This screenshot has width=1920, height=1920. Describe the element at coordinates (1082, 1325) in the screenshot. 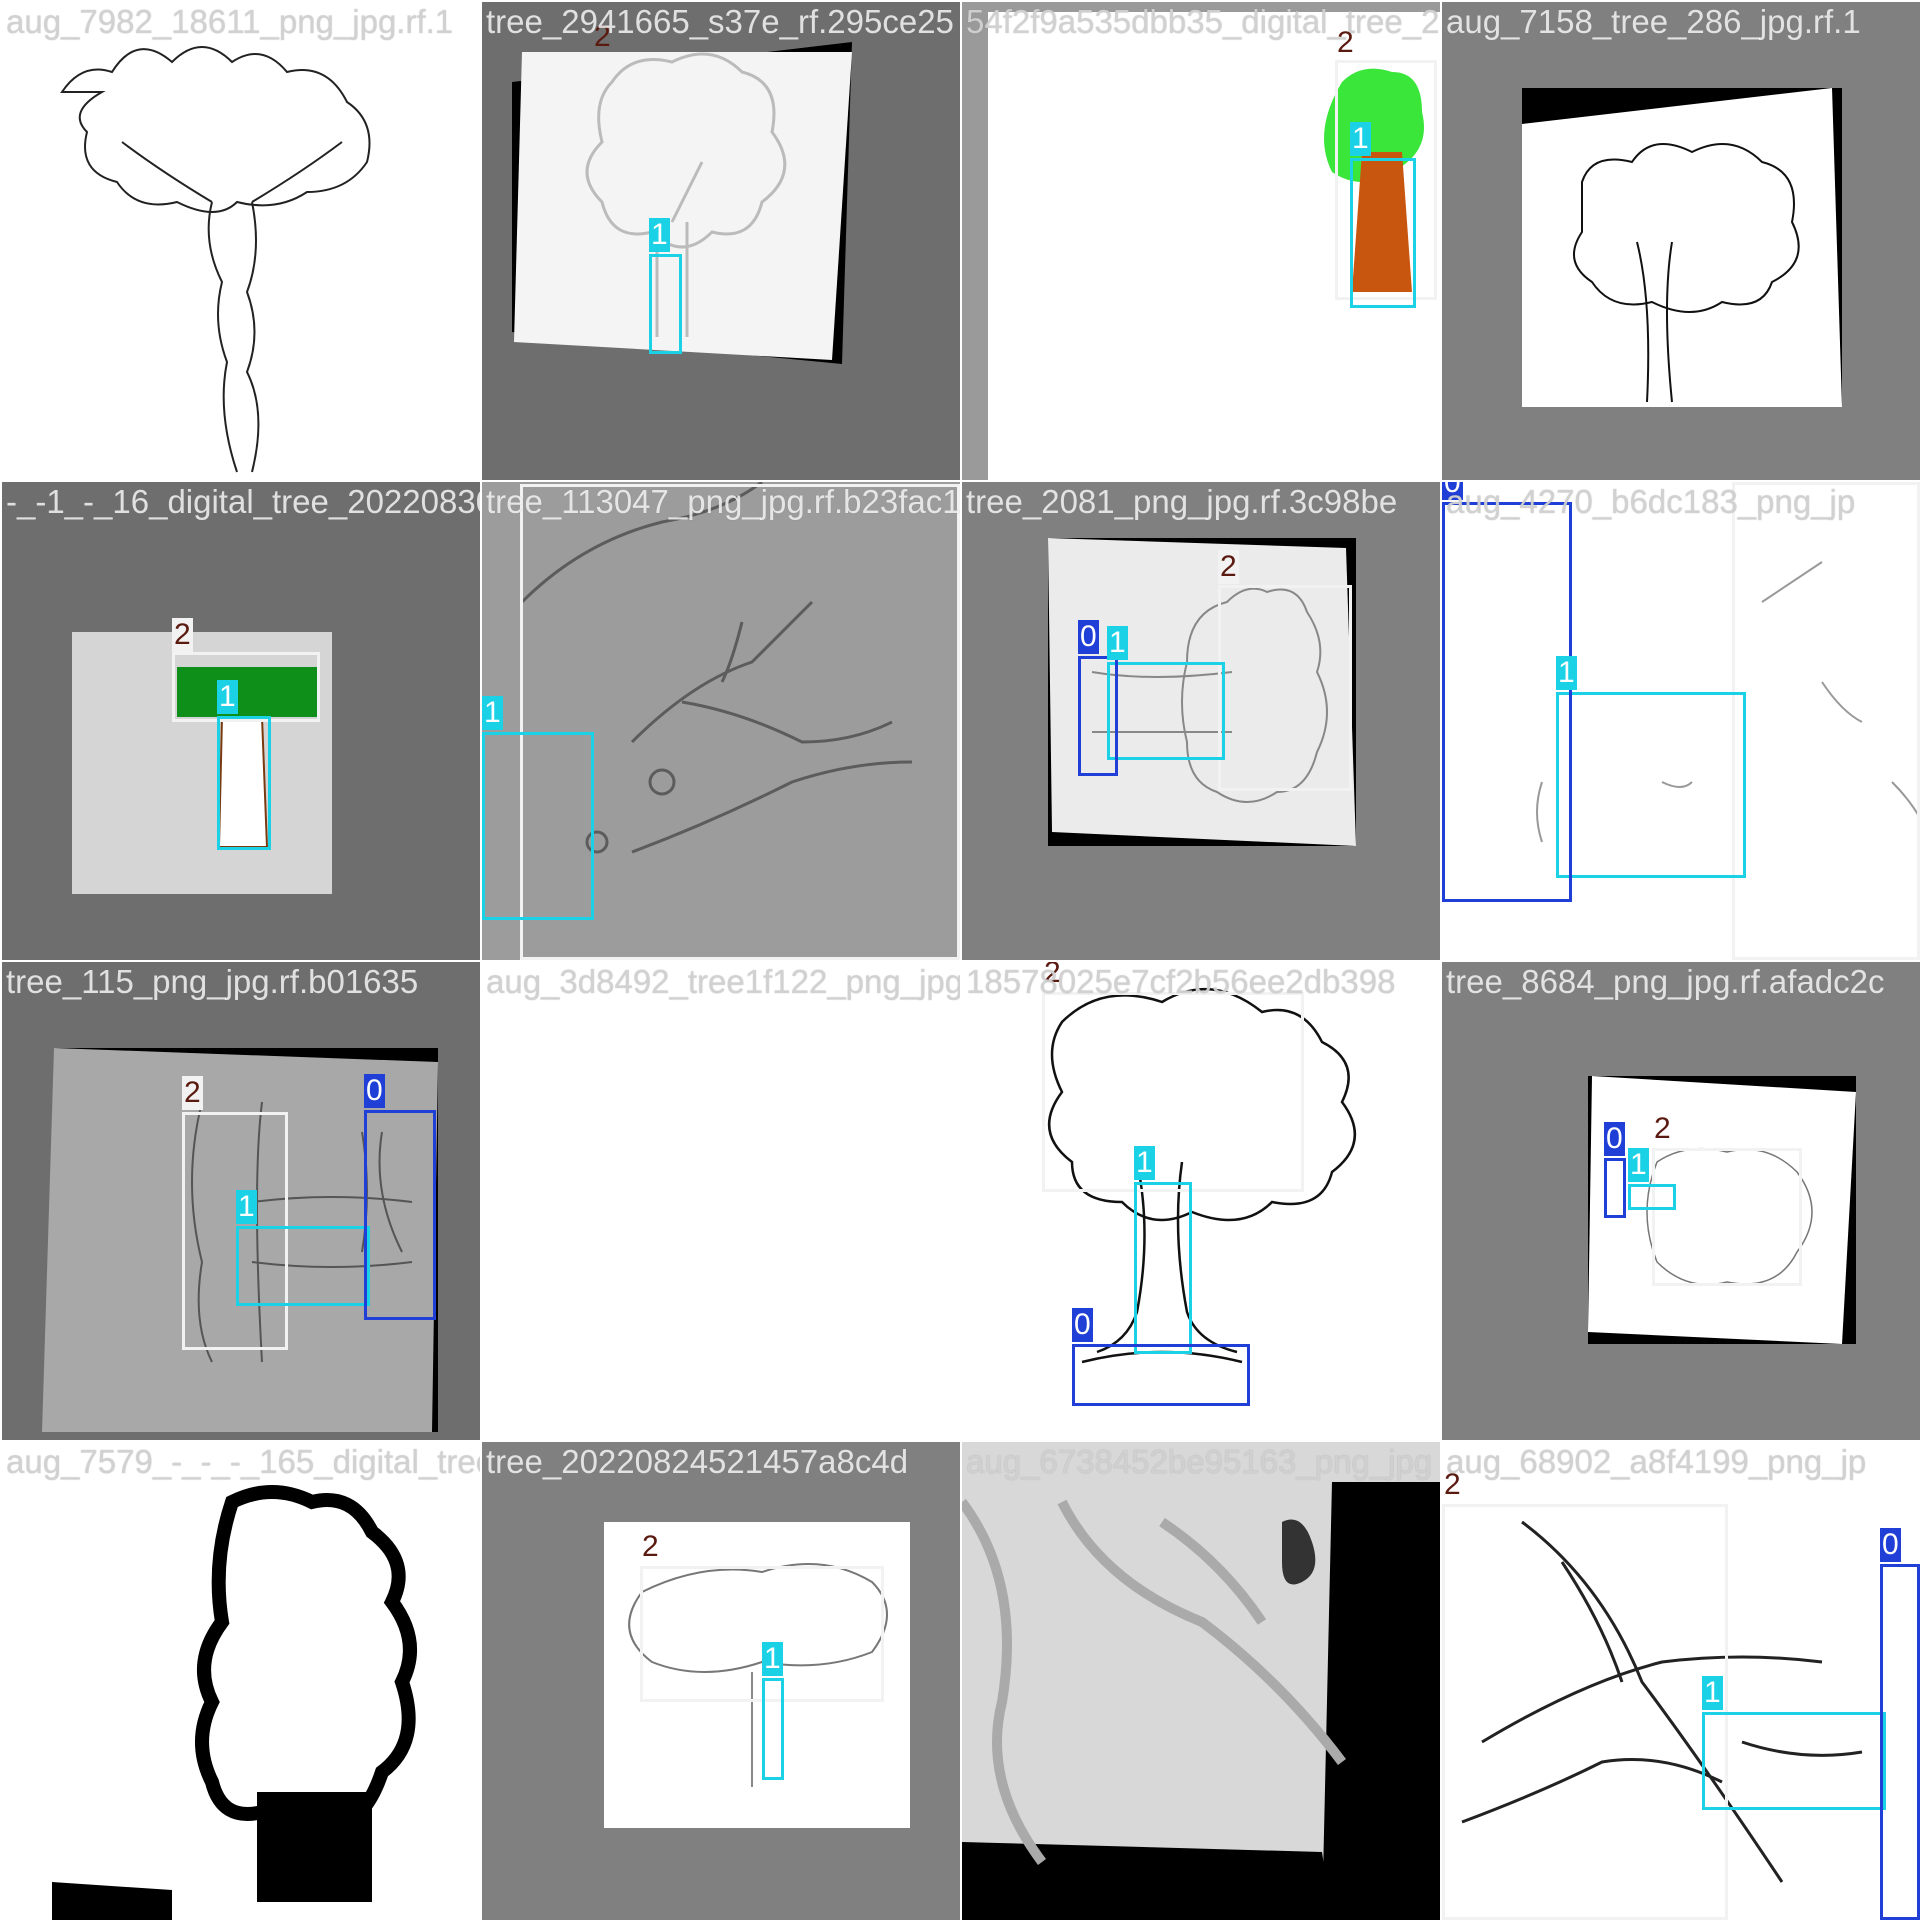

I see `tile-11-label-class0: 0` at that location.